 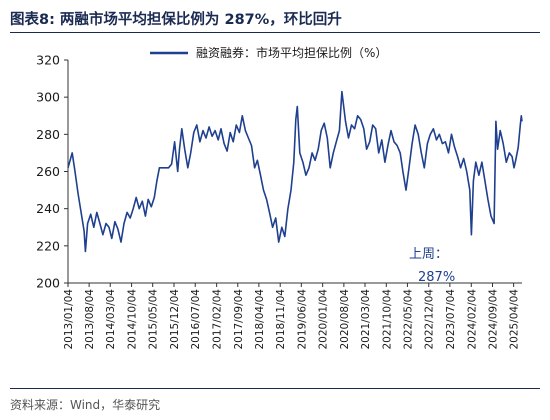 I want to click on x-tick-label: 2015/05/04, so click(x=154, y=319).